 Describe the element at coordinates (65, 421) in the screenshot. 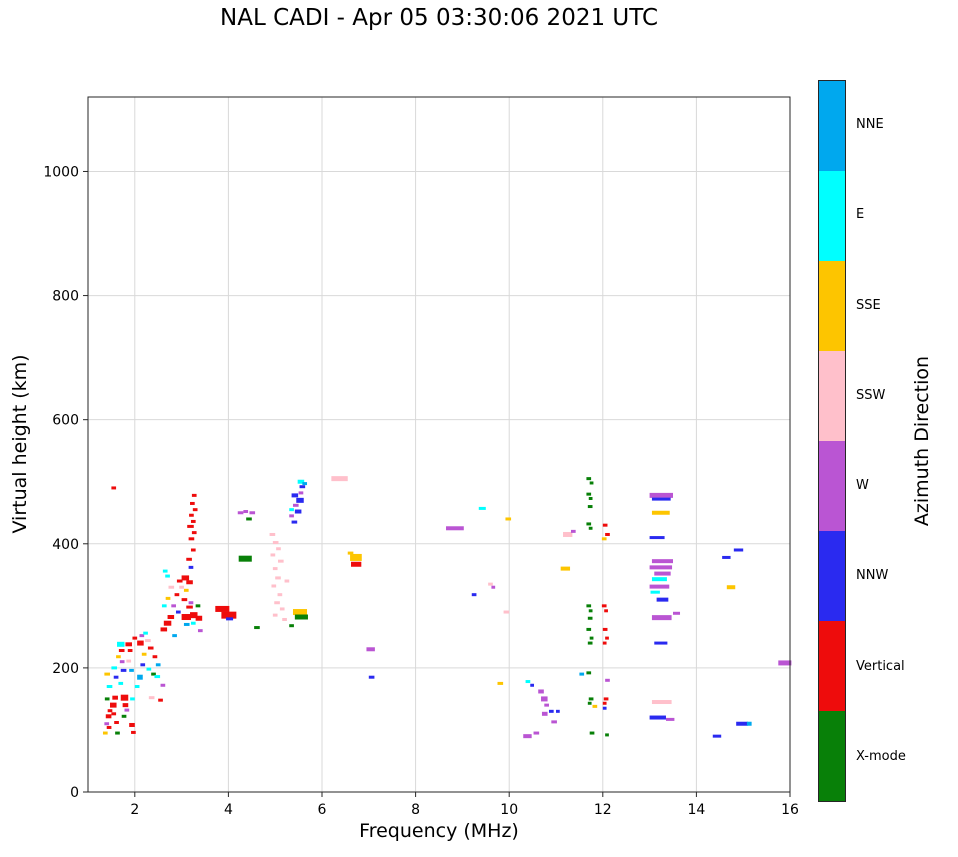

I see `y-tick-label: 600` at that location.